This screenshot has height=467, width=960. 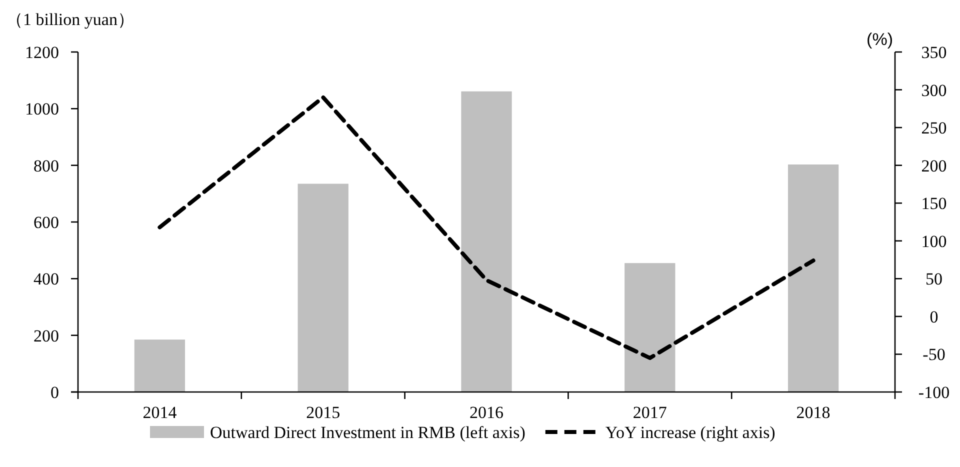 I want to click on legend-text: Outward Direct Investment in RMB (left axis), so click(x=368, y=432).